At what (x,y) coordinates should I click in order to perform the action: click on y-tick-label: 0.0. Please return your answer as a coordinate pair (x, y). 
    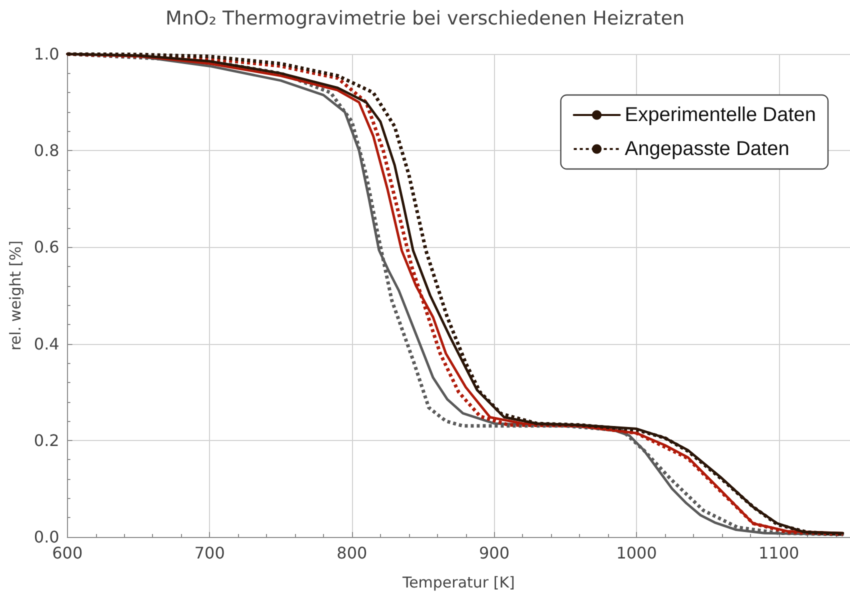
    Looking at the image, I should click on (47, 537).